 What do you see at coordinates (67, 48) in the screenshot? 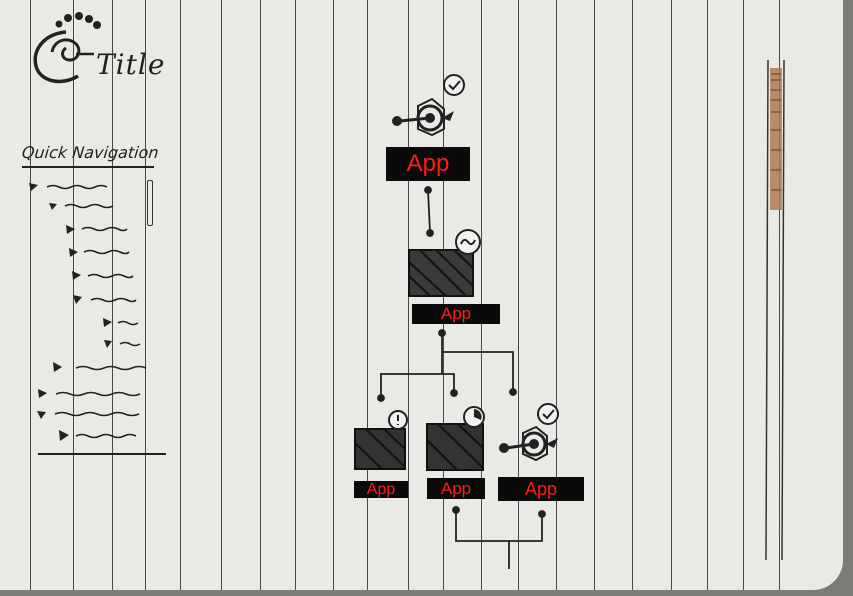
I see `app-logo-icon` at bounding box center [67, 48].